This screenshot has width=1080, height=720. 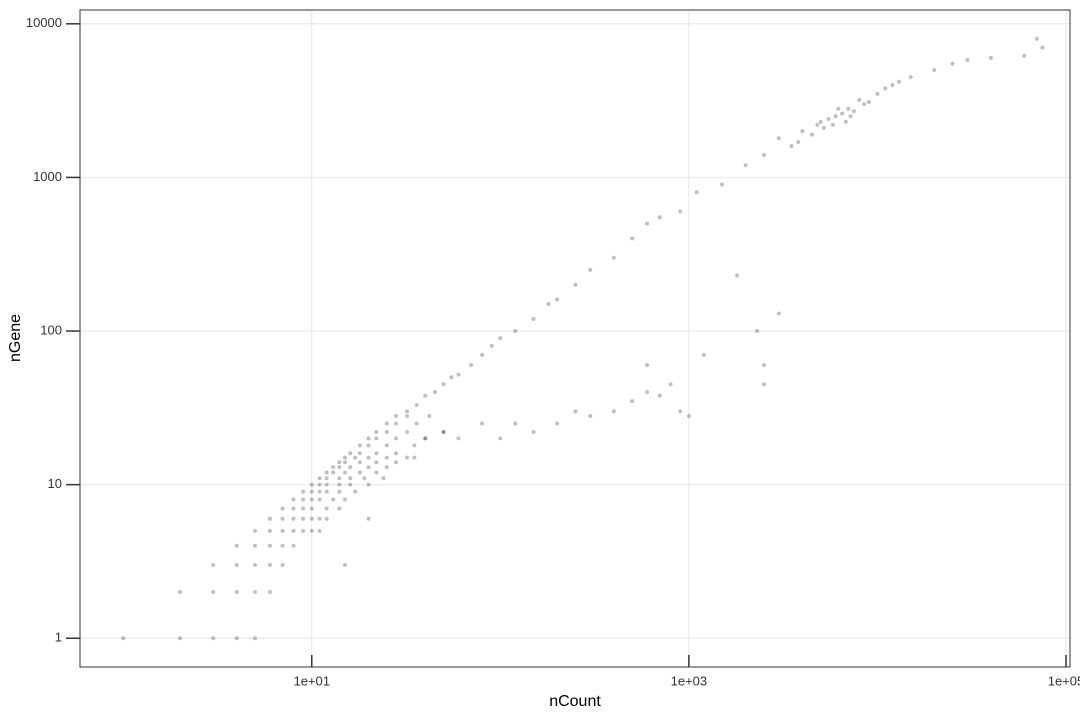 I want to click on y-axis-title: nGene, so click(x=15, y=338).